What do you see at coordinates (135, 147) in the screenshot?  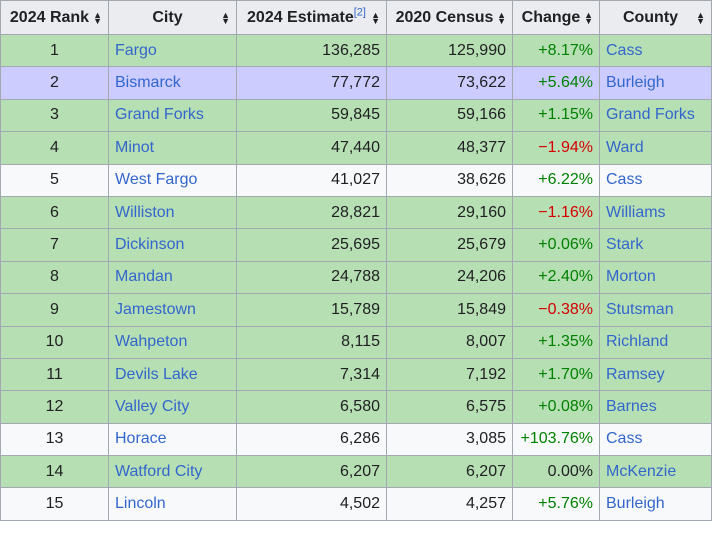 I see `city-link: Minot` at bounding box center [135, 147].